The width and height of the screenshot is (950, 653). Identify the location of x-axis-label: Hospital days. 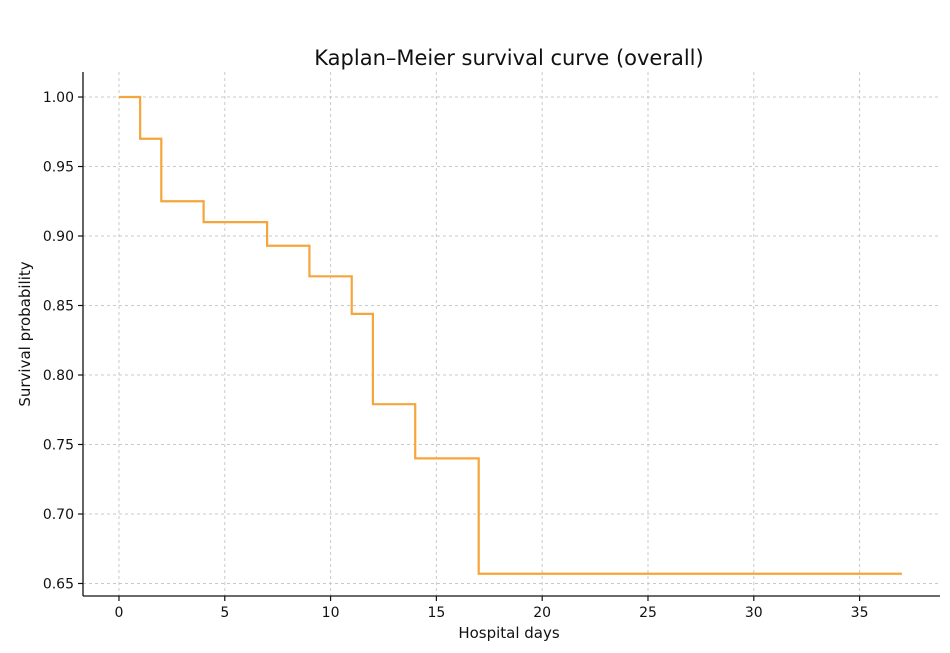
(509, 633).